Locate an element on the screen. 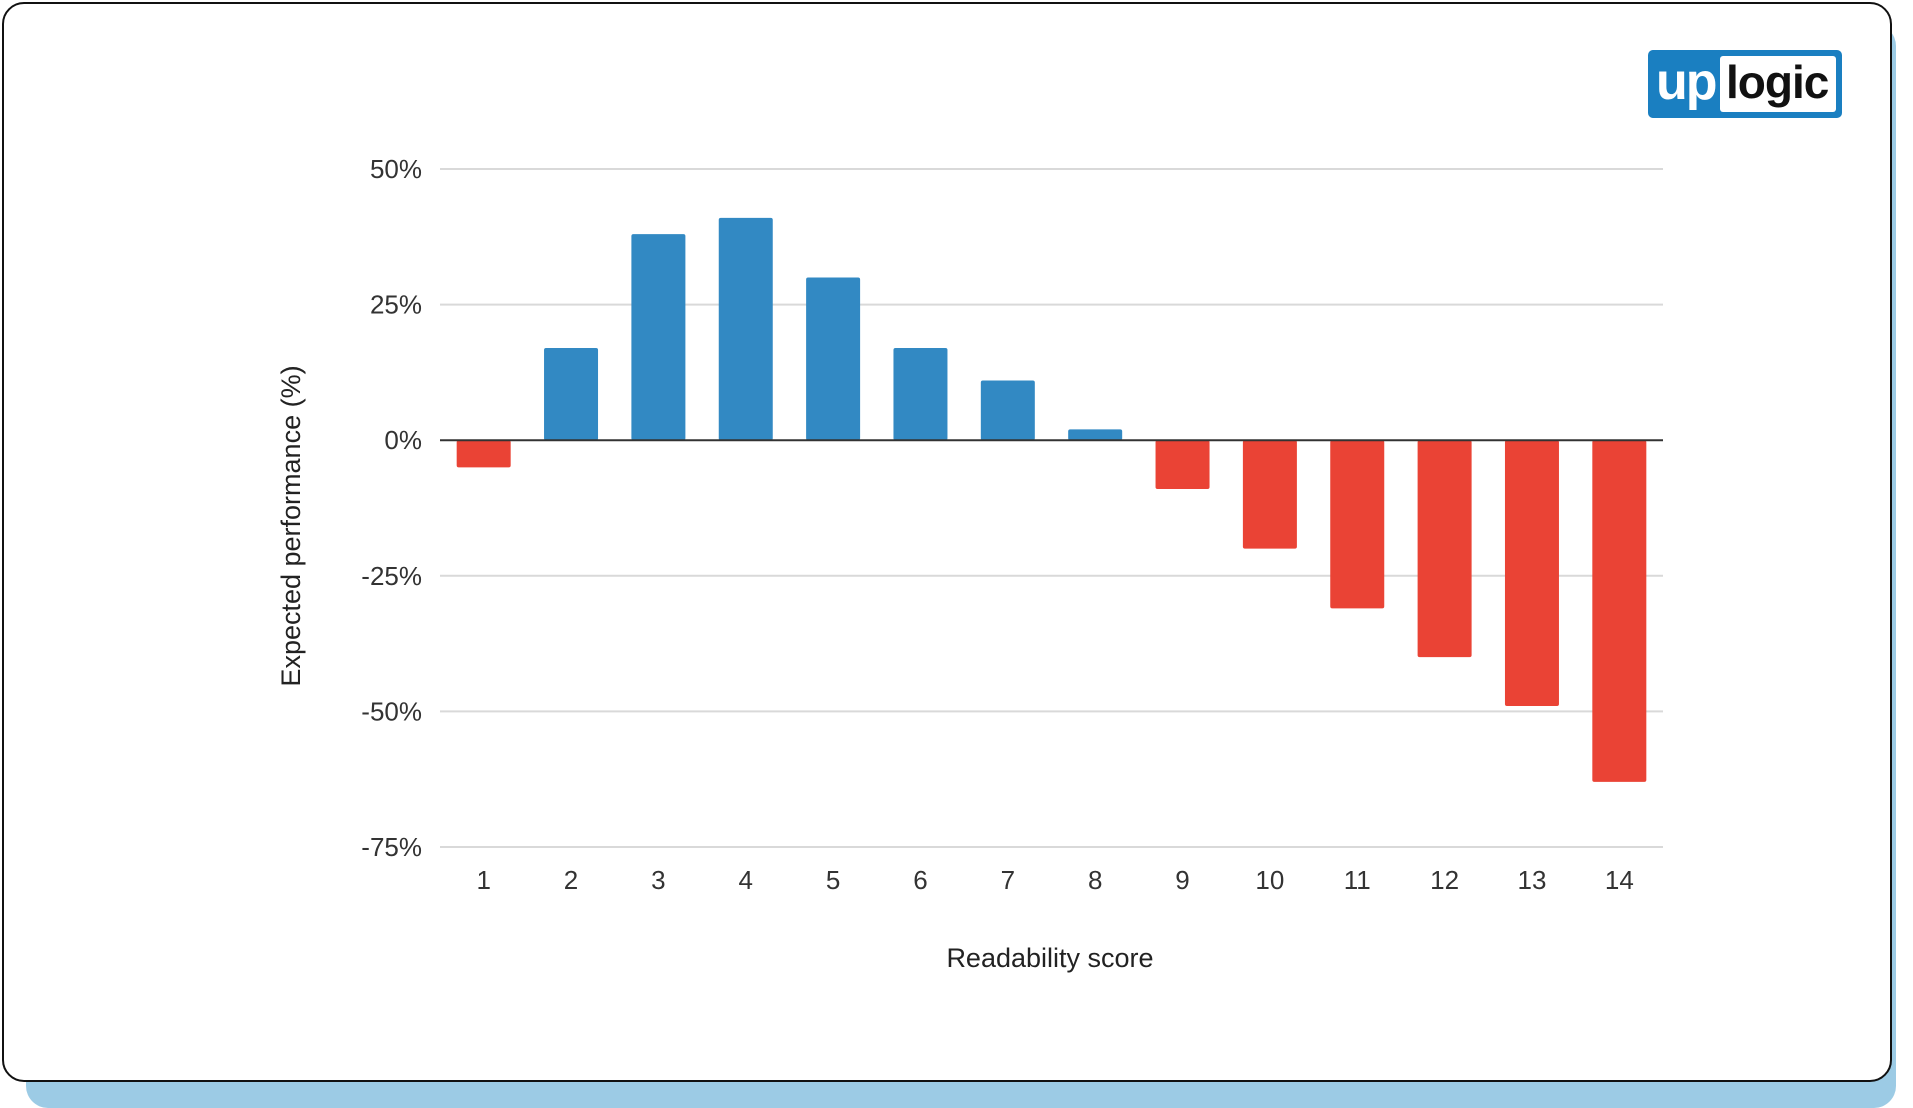  y-tick-label: 50% is located at coordinates (396, 169).